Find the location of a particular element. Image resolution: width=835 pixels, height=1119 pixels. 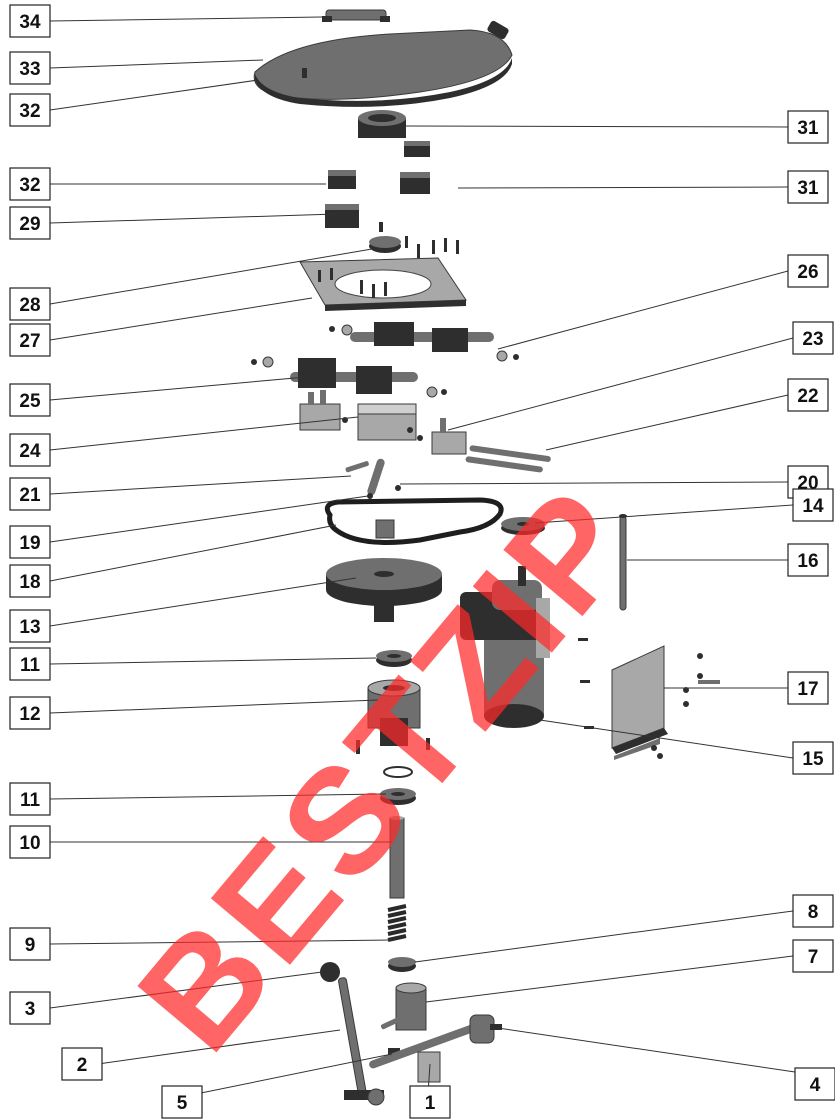

callout-14-label: 14 is located at coordinates (813, 506).